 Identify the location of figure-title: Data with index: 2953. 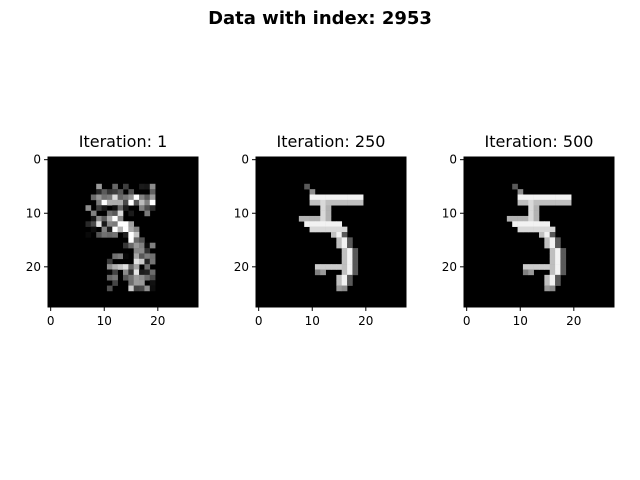
(320, 18).